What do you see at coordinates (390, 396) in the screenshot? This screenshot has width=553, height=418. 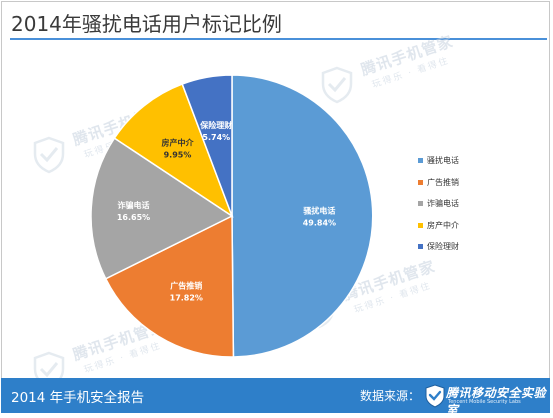 I see `source-label: 数据来源：` at bounding box center [390, 396].